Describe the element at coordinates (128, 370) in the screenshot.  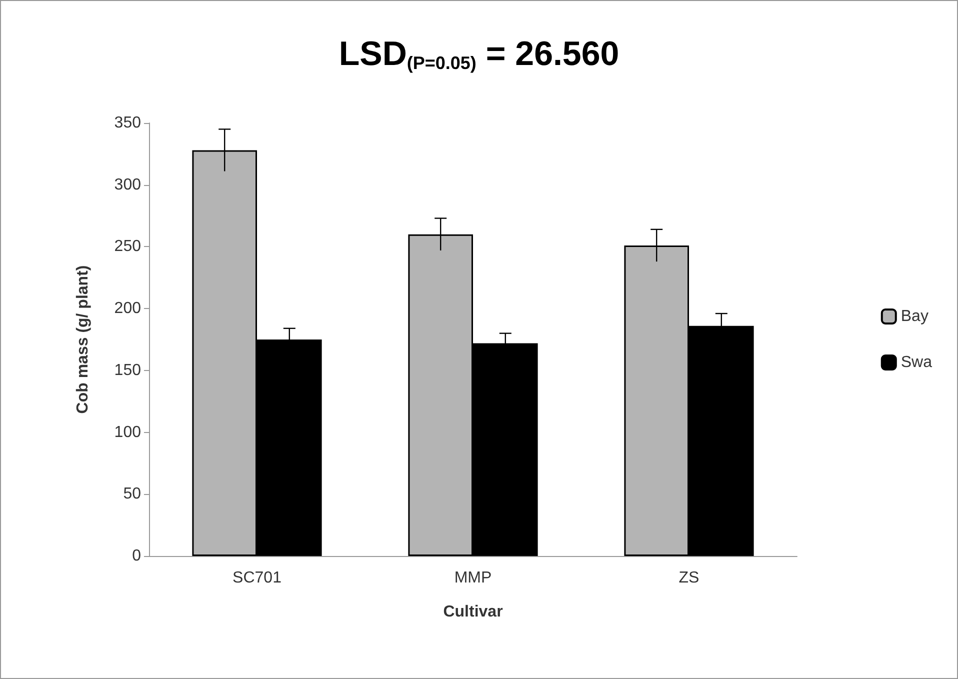
I see `y-tick-label: 150` at that location.